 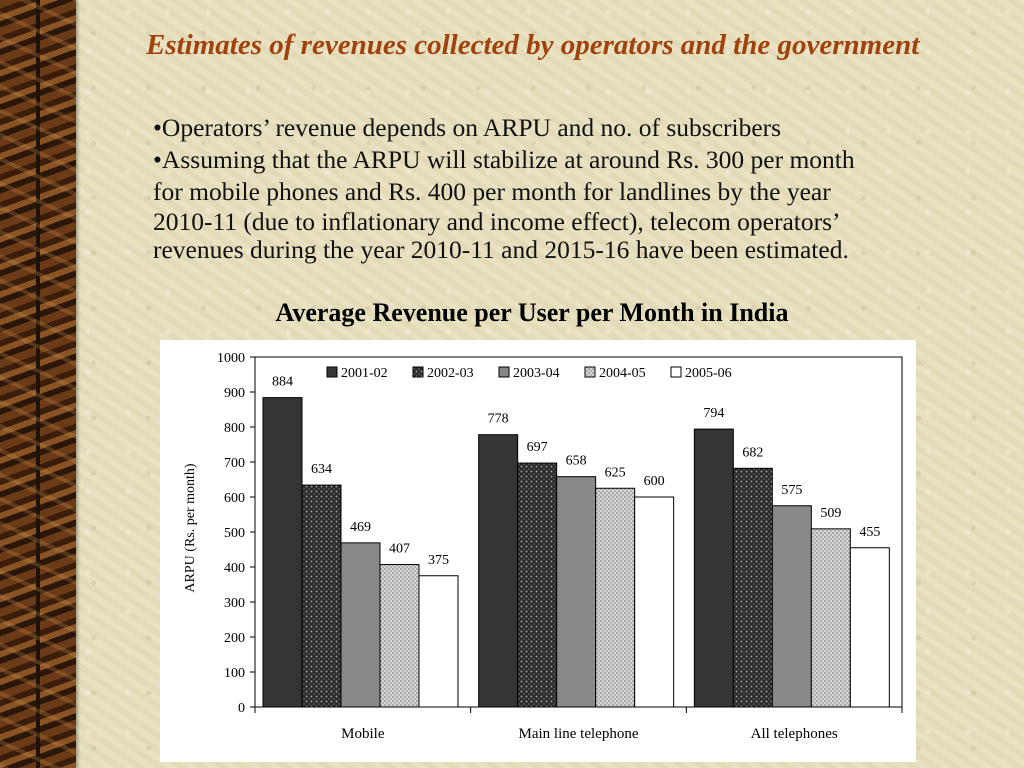 What do you see at coordinates (579, 734) in the screenshot?
I see `category-label: Main line telephone` at bounding box center [579, 734].